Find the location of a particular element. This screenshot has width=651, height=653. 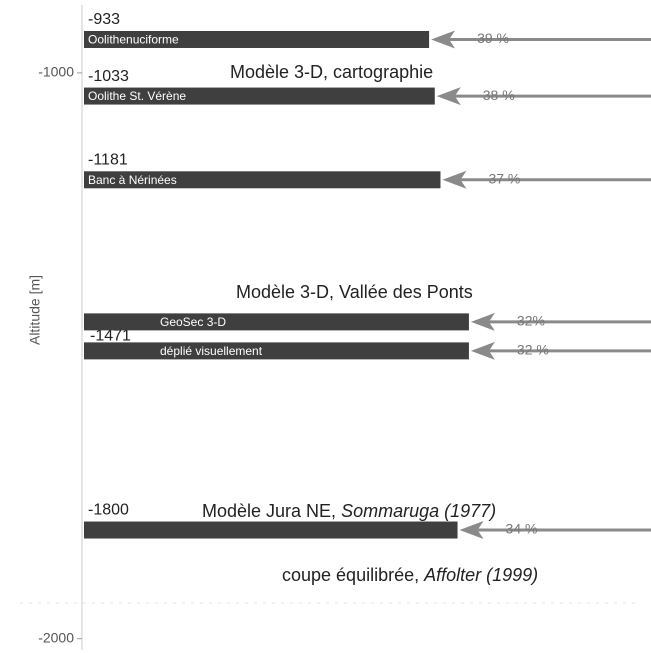

y-tick-label: -2000 is located at coordinates (56, 637).